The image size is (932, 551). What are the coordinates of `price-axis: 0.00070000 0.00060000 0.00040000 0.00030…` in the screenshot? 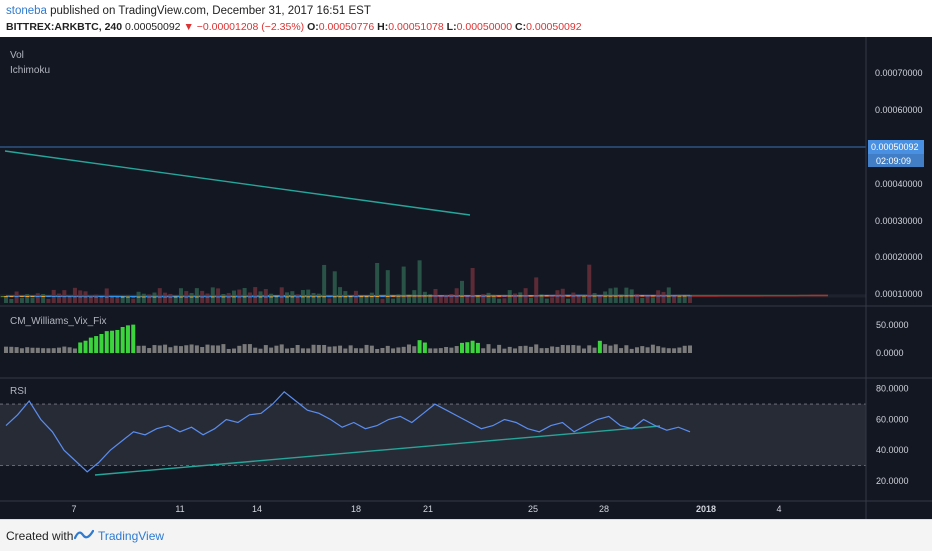 It's located at (896, 183).